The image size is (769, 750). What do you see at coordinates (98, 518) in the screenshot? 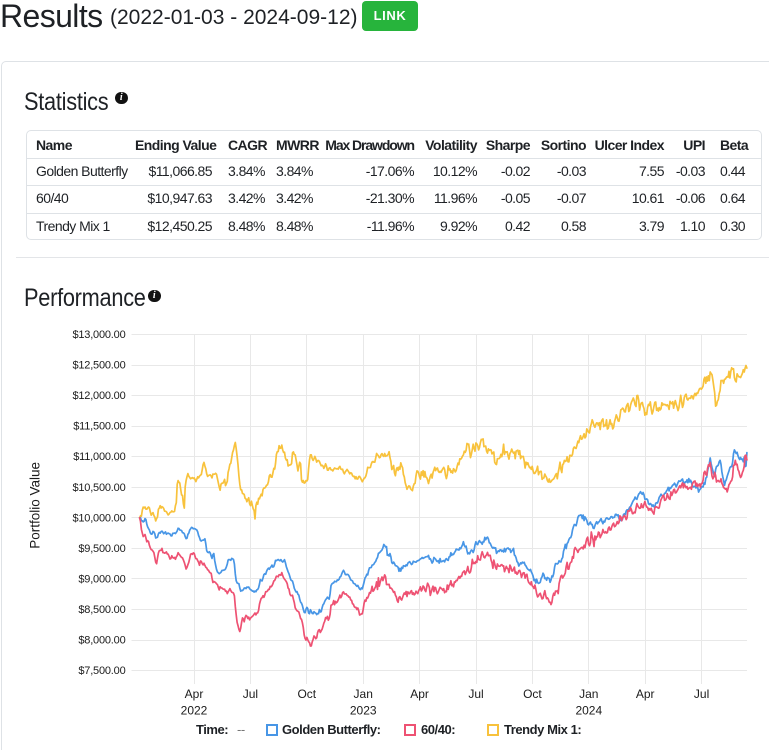
I see `svg-text: $10,000.00` at bounding box center [98, 518].